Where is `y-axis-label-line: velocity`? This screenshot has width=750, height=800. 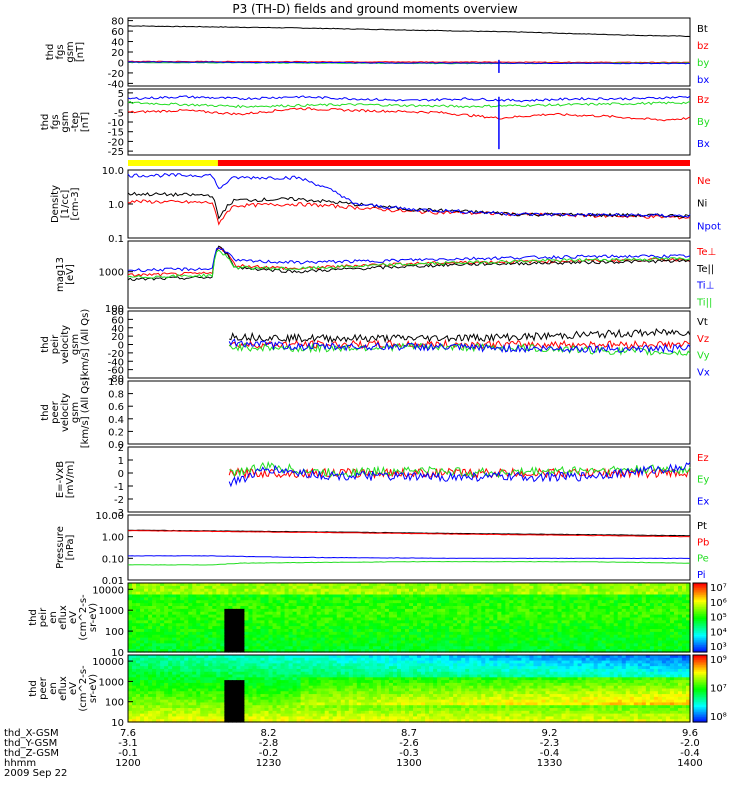
y-axis-label-line: velocity is located at coordinates (65, 412).